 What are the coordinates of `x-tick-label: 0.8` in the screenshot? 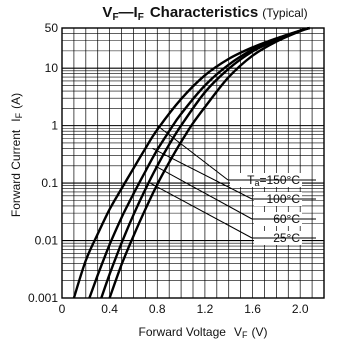 It's located at (157, 309).